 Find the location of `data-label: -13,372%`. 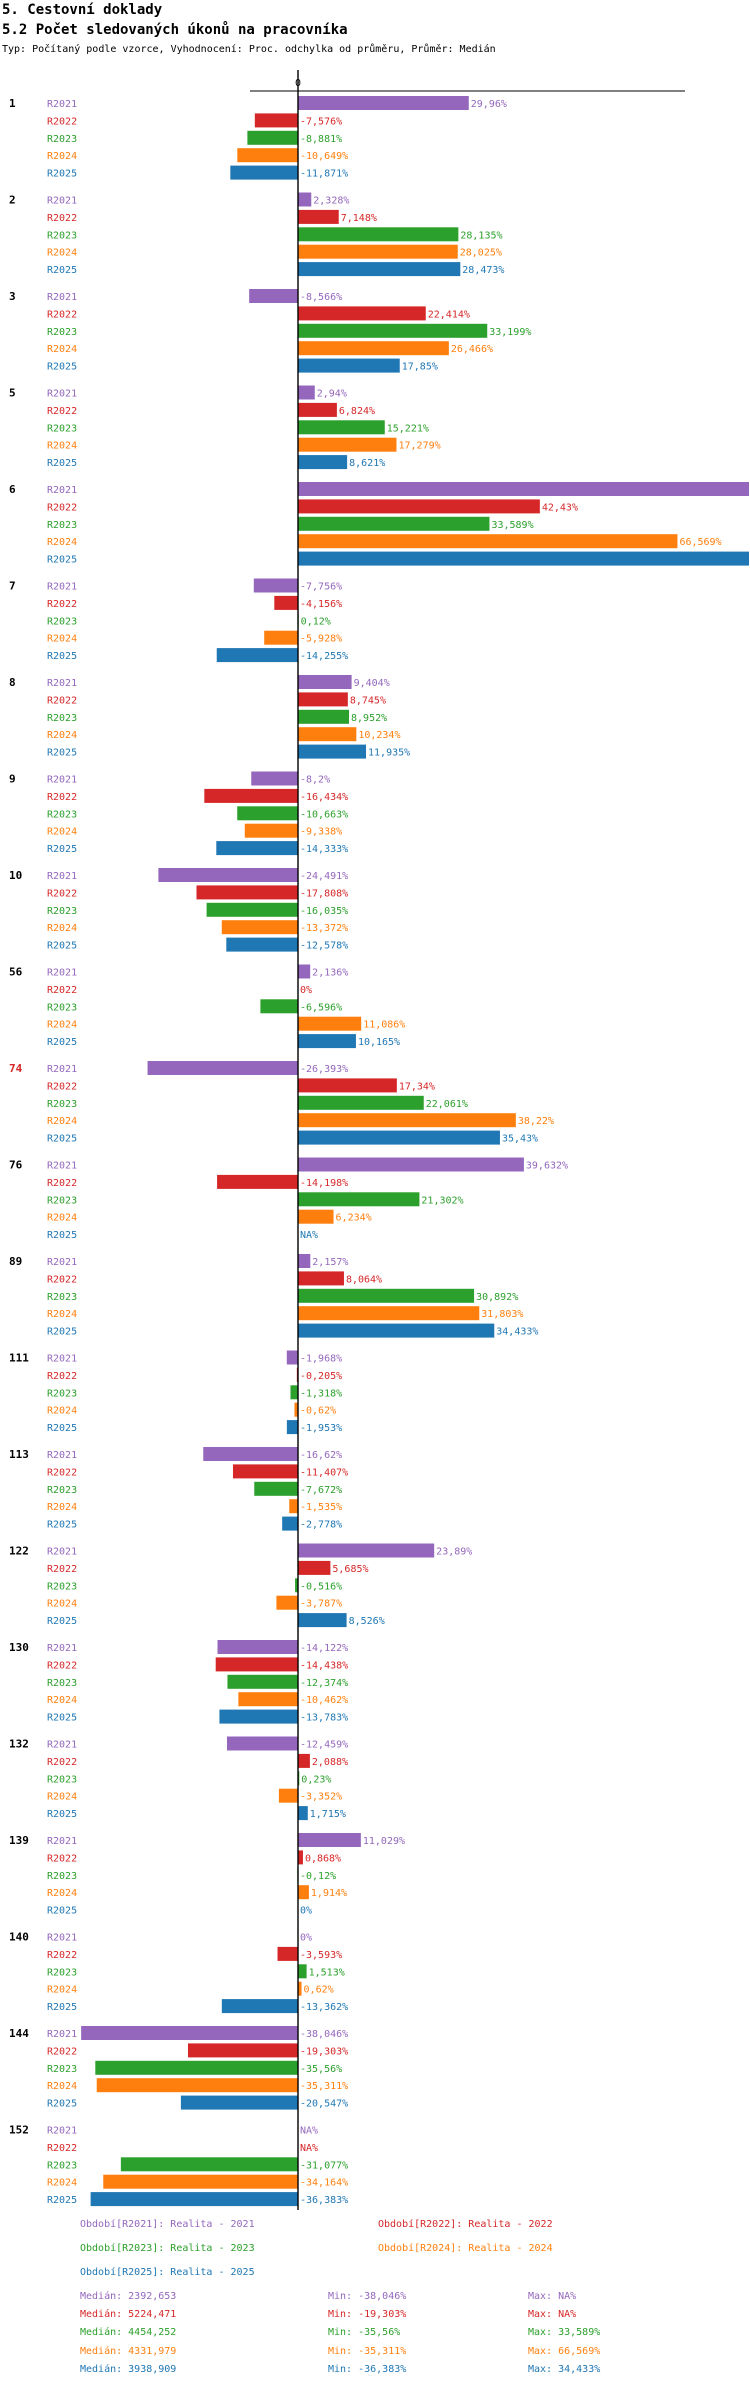

data-label: -13,372% is located at coordinates (324, 928).